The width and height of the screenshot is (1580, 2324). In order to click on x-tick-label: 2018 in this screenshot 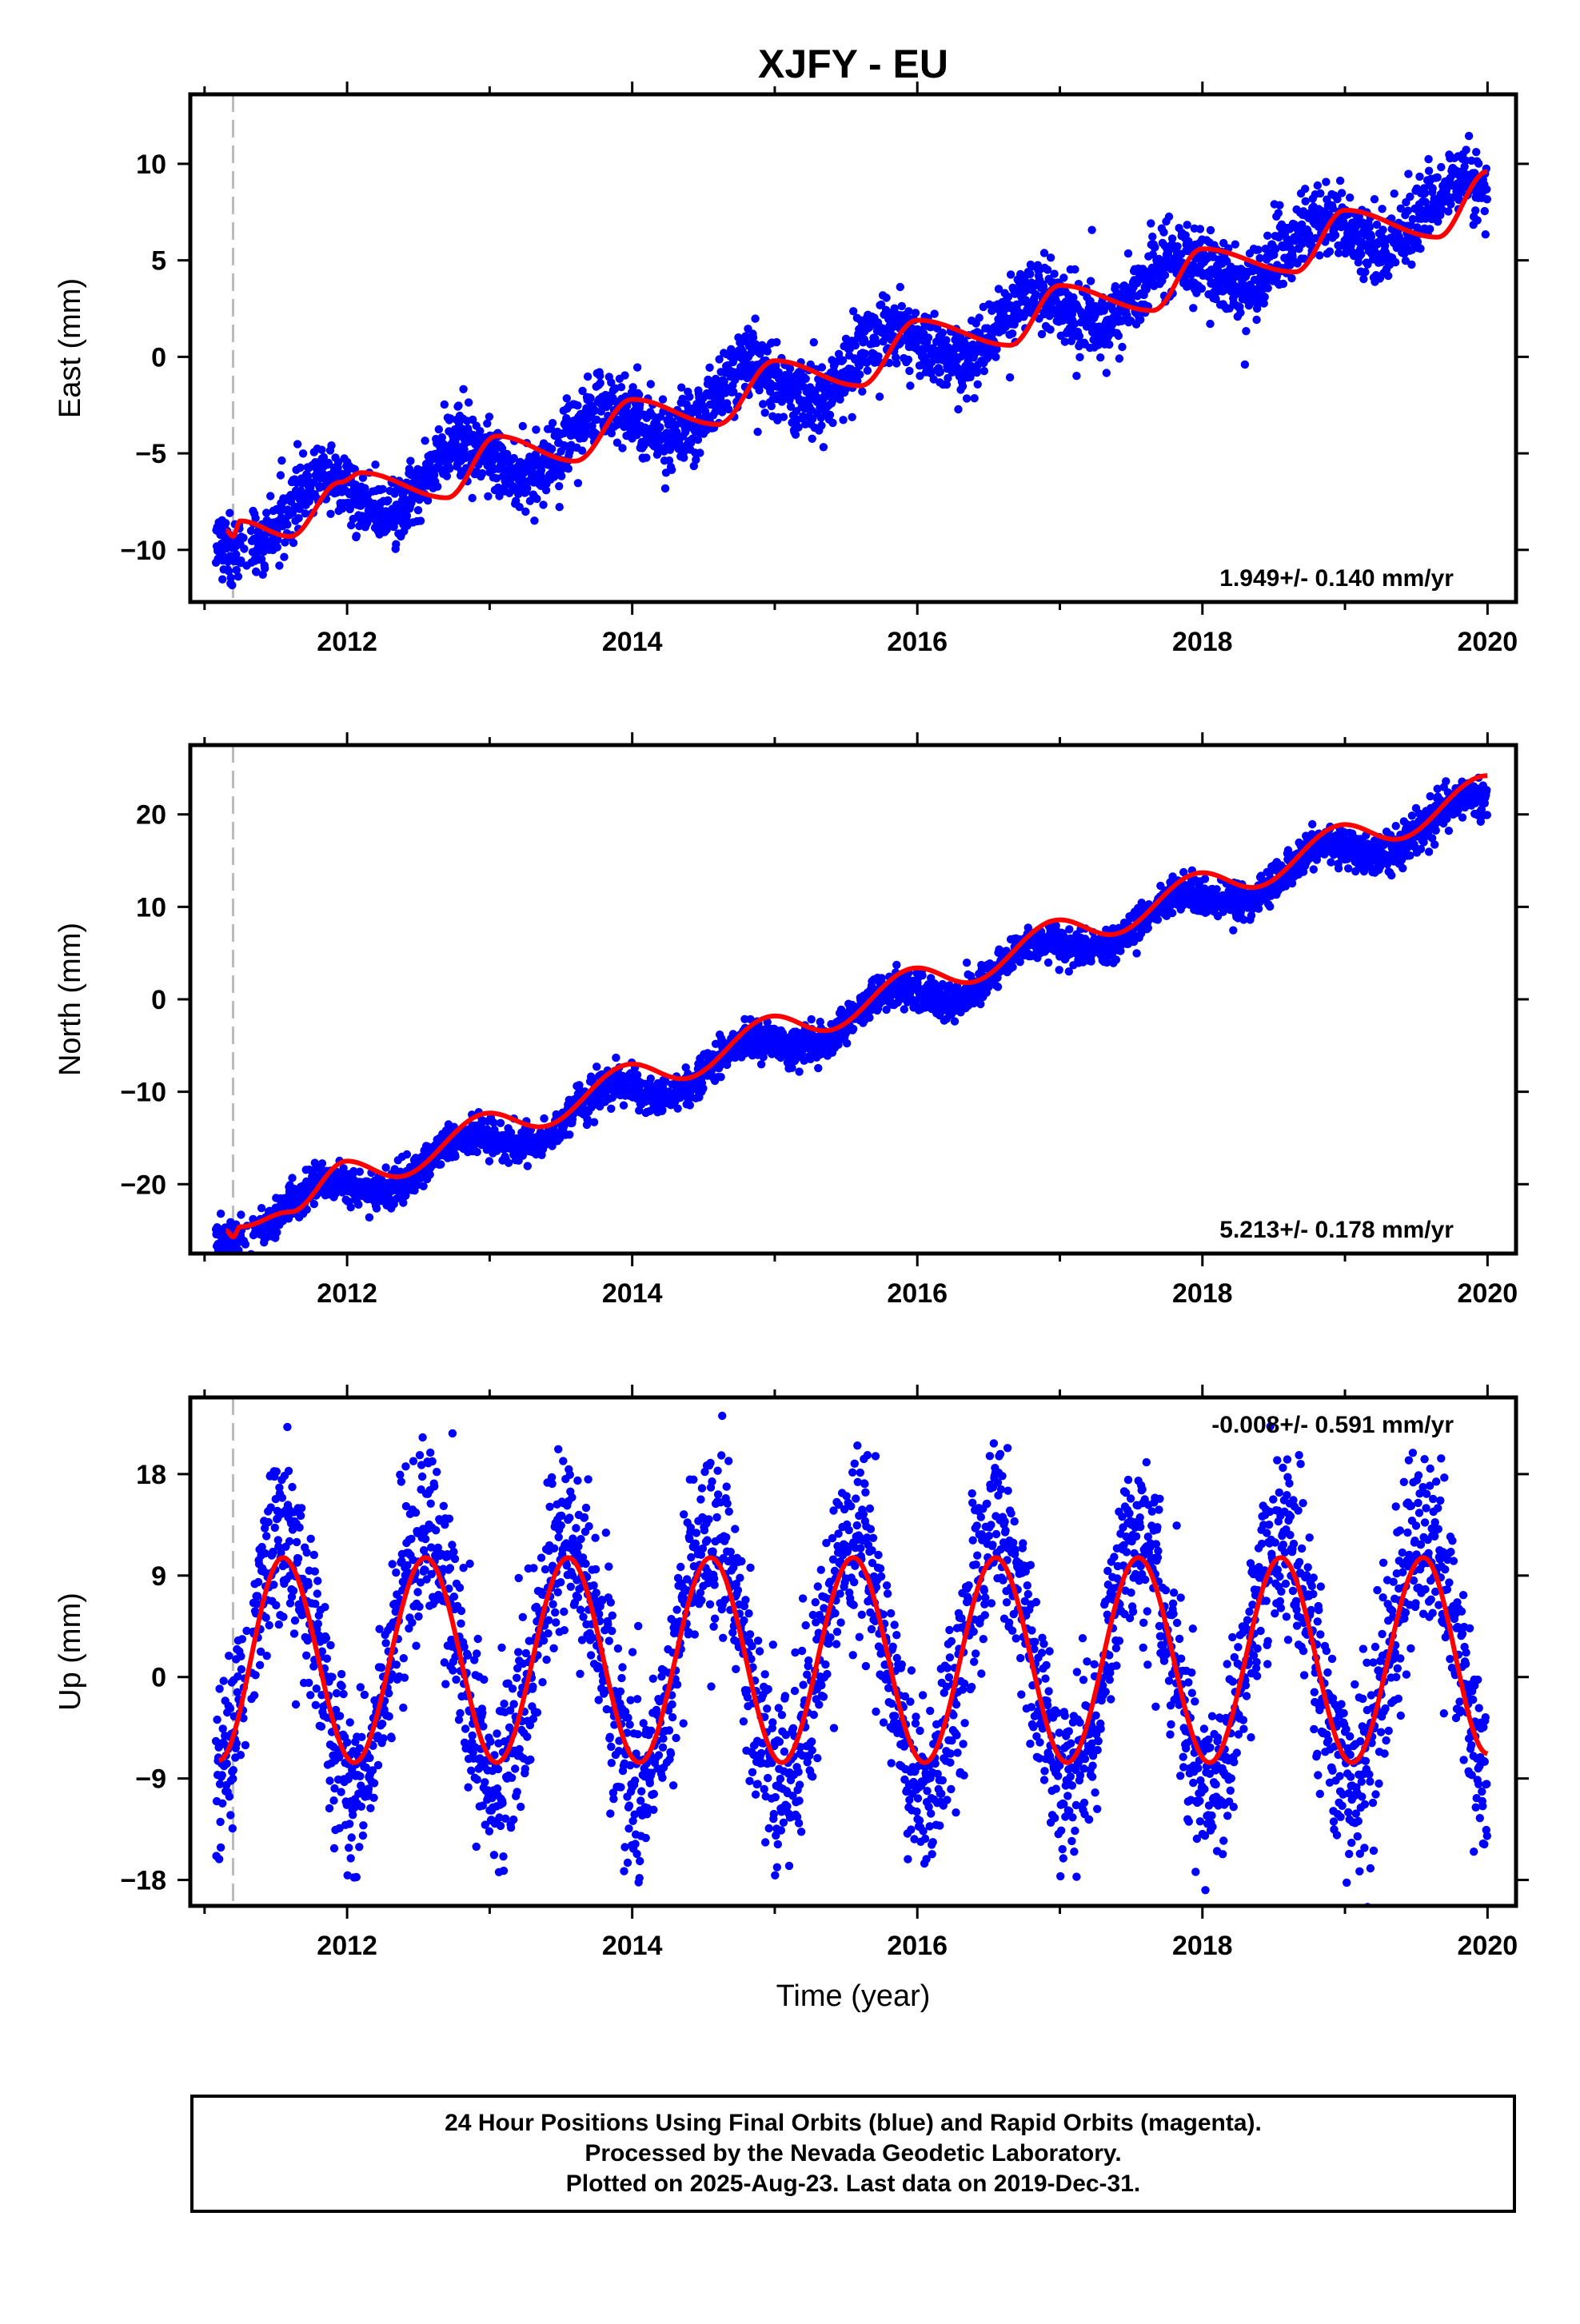, I will do `click(1202, 642)`.